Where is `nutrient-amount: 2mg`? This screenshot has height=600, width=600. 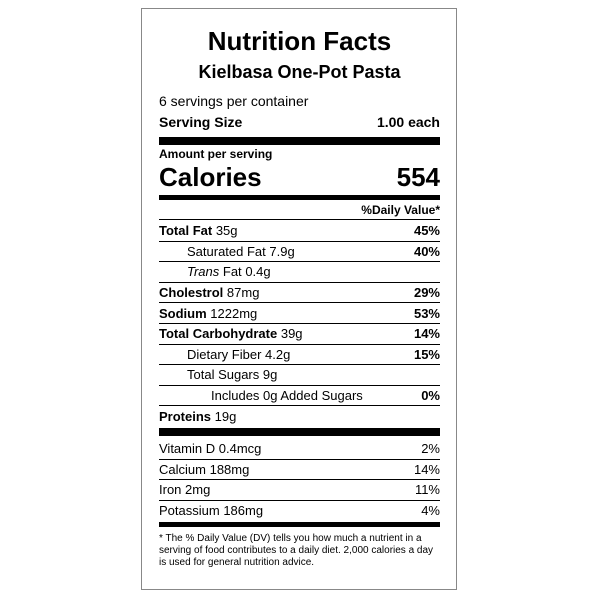
nutrient-amount: 2mg is located at coordinates (198, 490).